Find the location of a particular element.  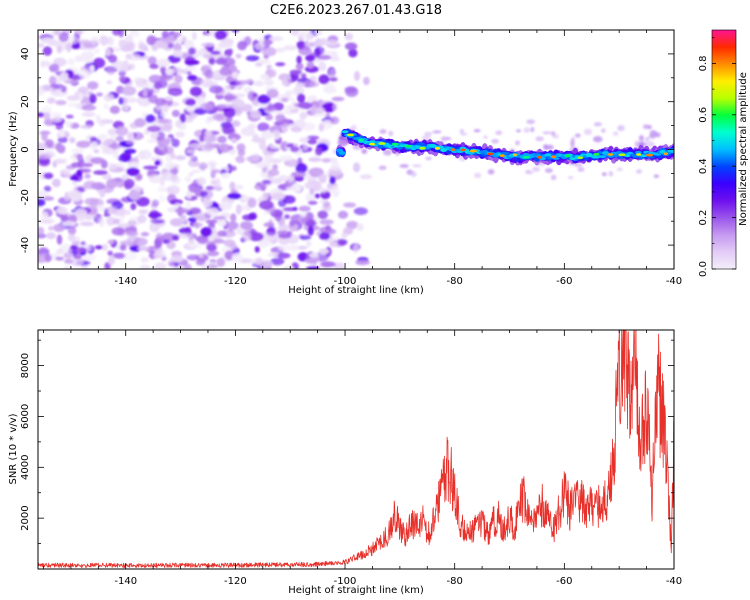

heatmap-xtick-label: -140 is located at coordinates (125, 281).